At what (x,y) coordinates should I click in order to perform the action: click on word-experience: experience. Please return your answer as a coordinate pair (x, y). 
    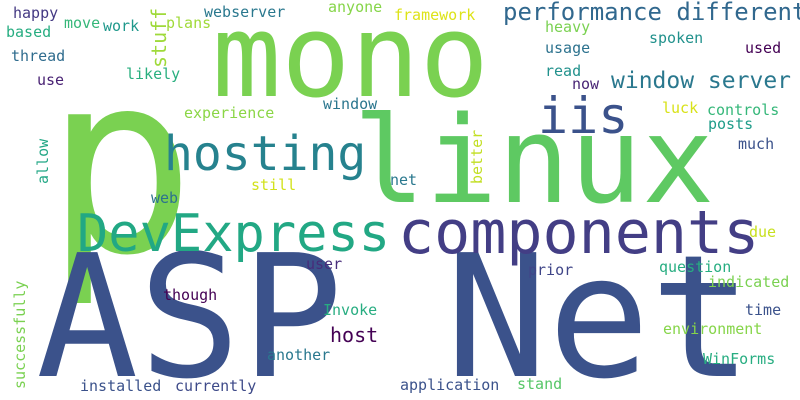
    Looking at the image, I should click on (229, 113).